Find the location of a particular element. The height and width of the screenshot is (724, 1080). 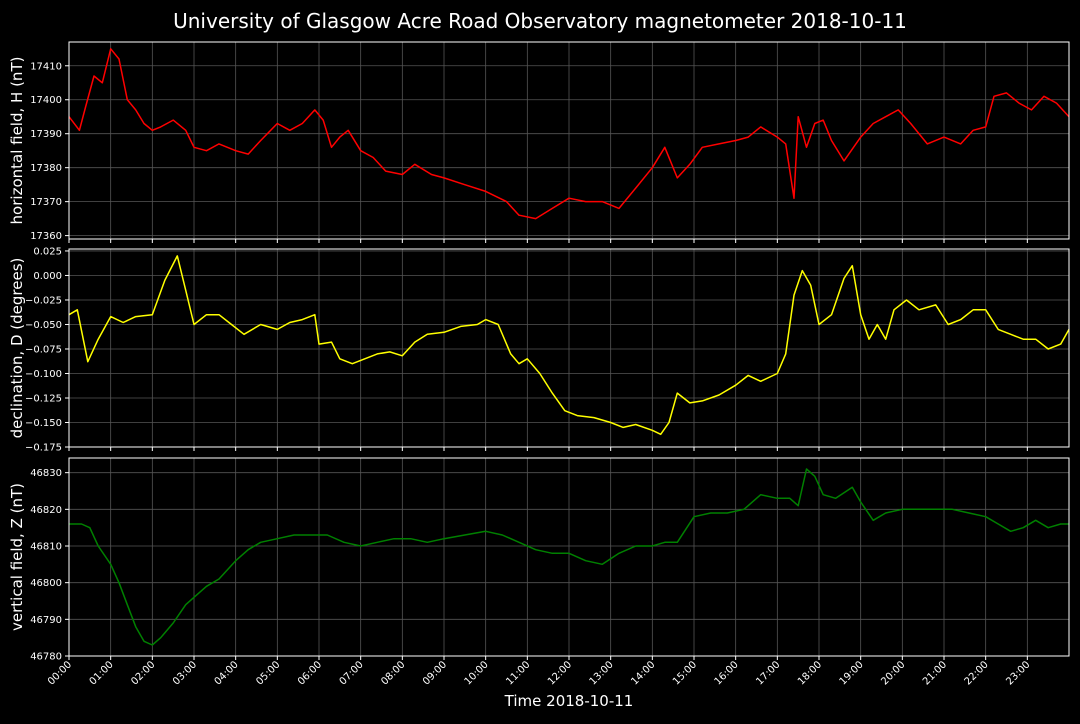

h-field-y-tick-label: 17410 is located at coordinates (46, 66).